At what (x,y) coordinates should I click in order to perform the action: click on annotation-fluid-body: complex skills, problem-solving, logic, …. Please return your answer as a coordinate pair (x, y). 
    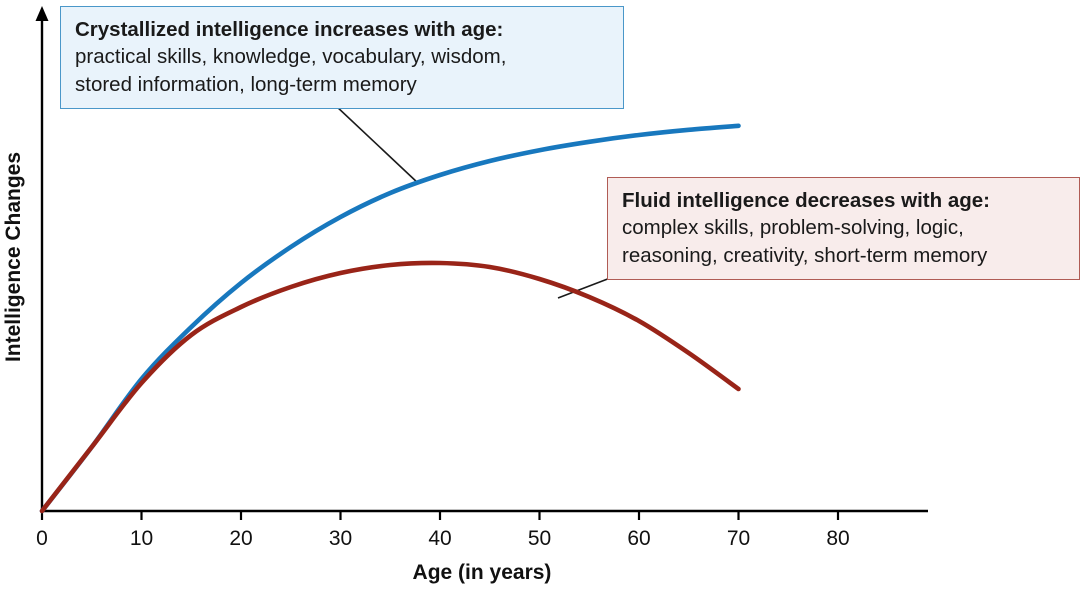
    Looking at the image, I should click on (805, 241).